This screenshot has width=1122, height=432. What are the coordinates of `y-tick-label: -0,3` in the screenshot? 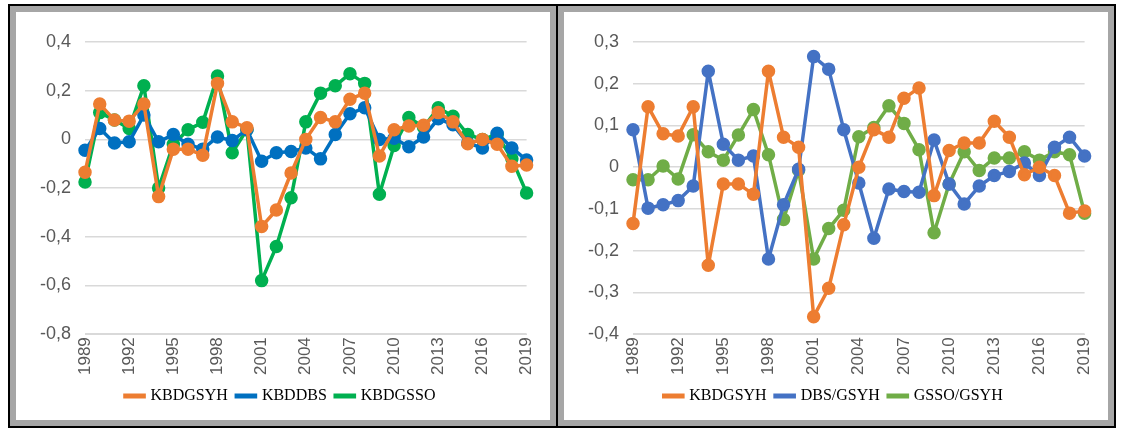 It's located at (603, 291).